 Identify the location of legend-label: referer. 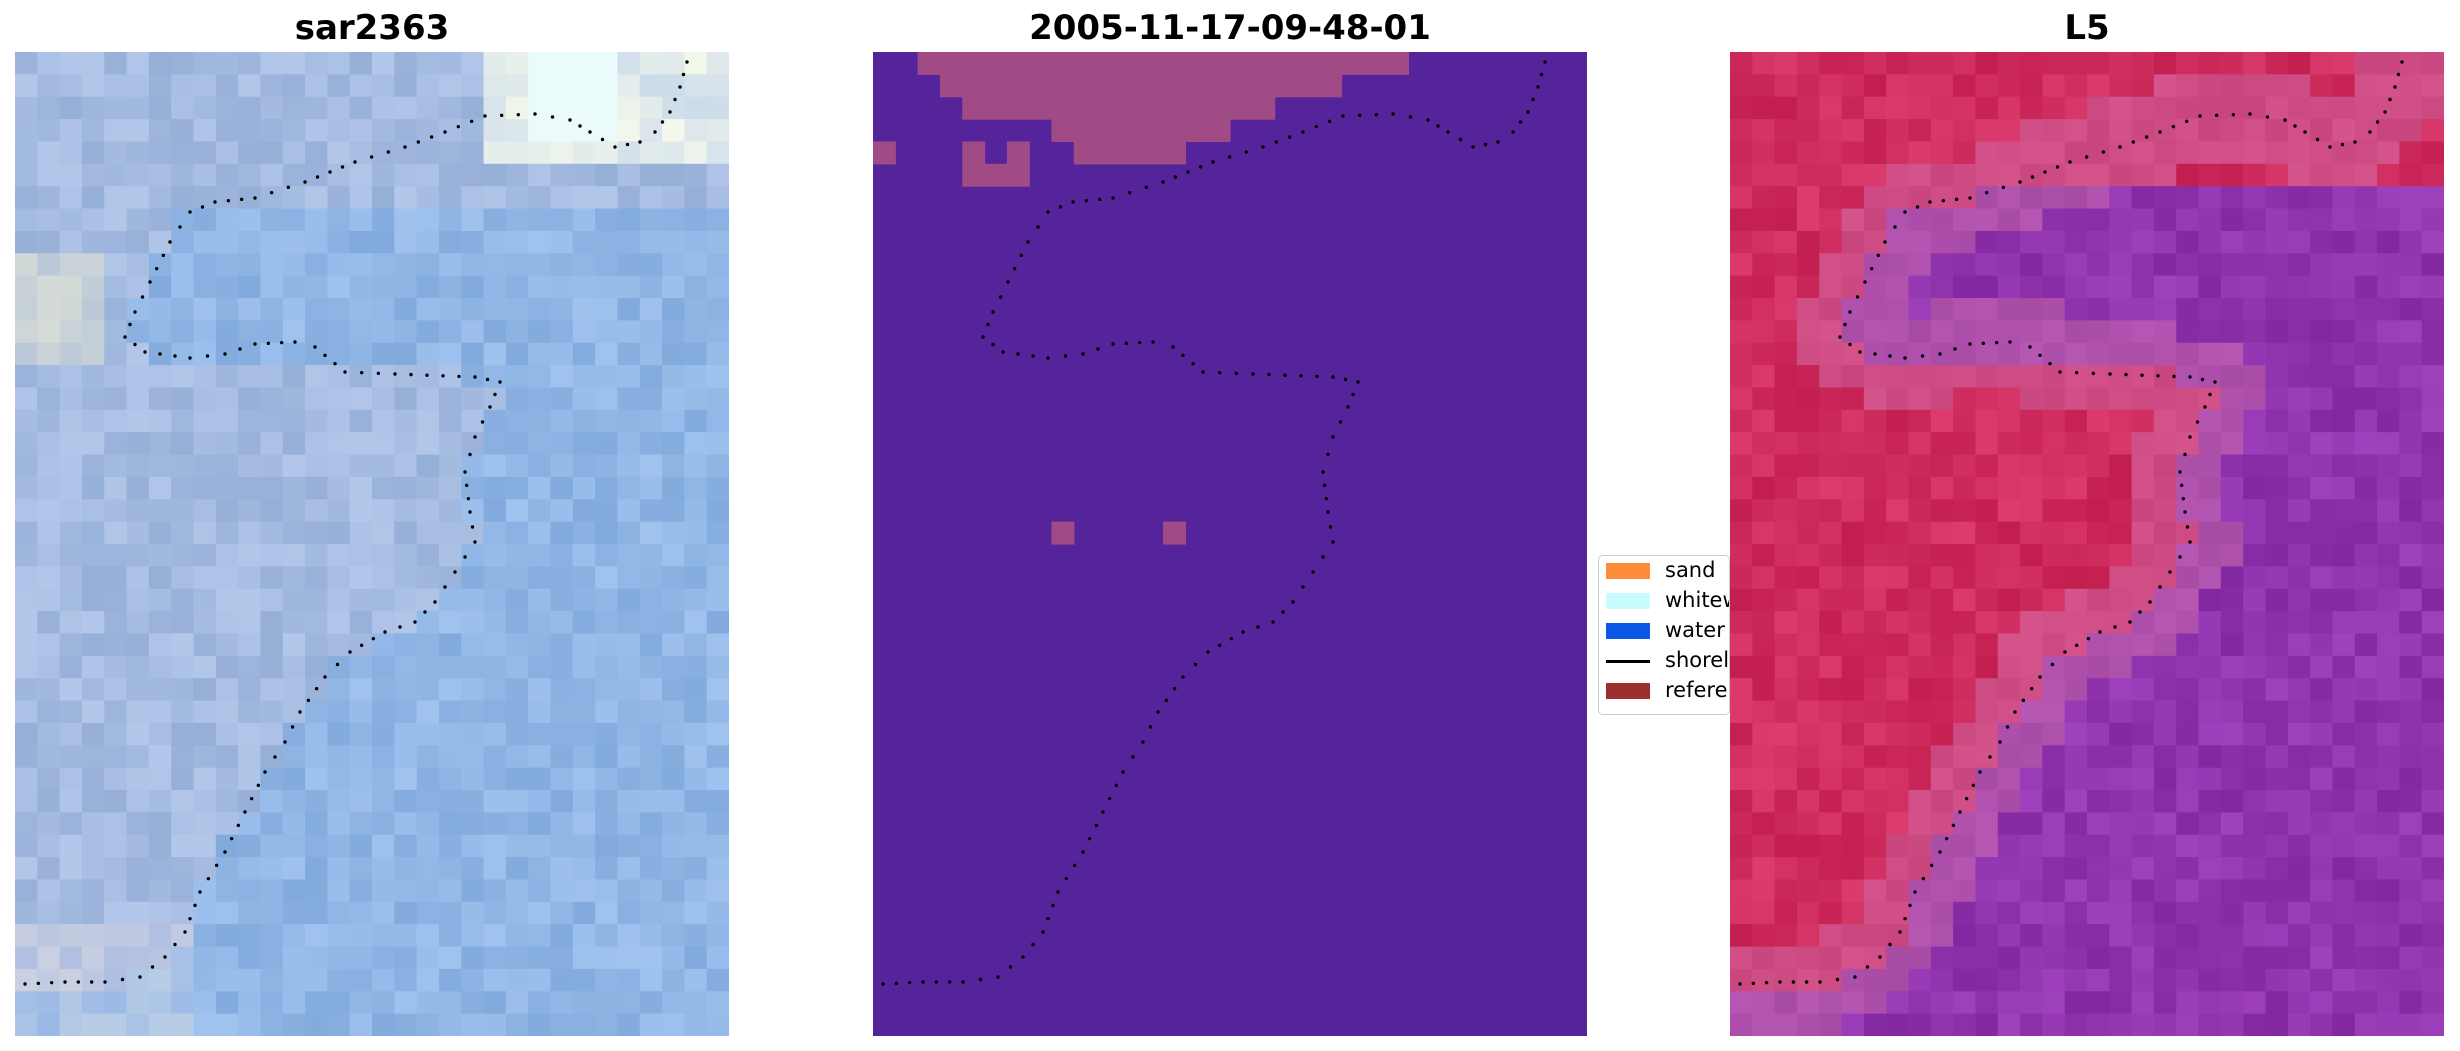
(1697, 690).